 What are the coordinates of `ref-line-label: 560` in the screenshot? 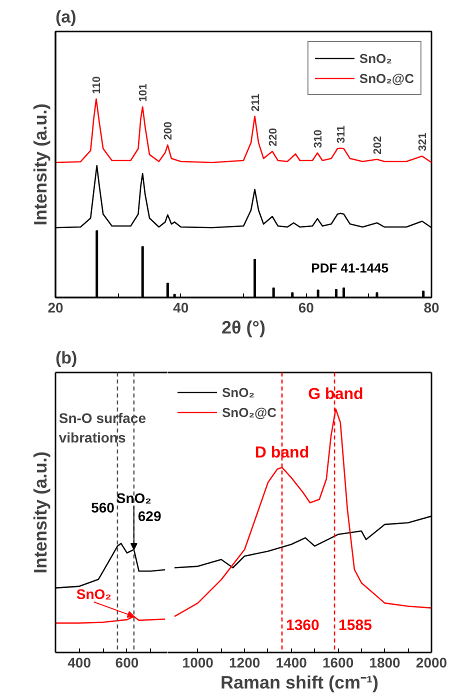 It's located at (103, 508).